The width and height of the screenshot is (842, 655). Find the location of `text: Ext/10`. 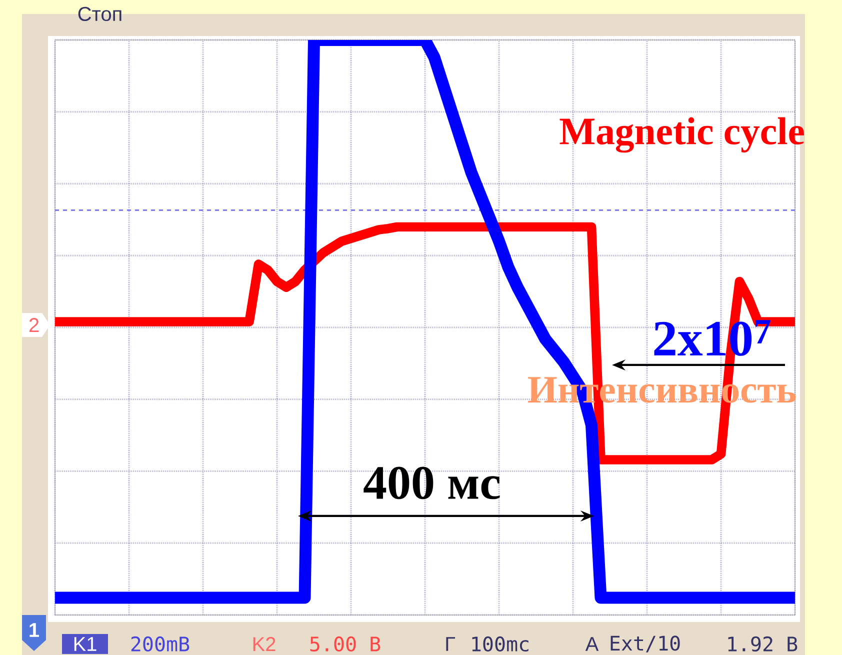

text: Ext/10 is located at coordinates (645, 644).